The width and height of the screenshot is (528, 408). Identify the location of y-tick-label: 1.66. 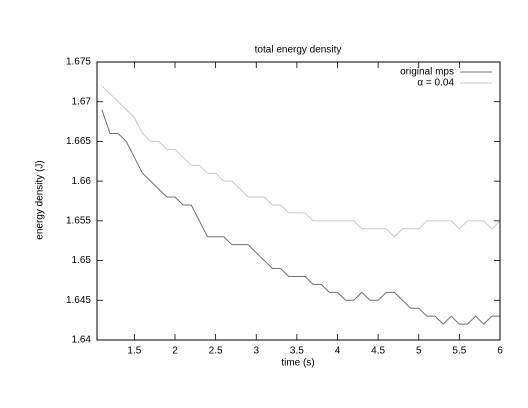
(82, 181).